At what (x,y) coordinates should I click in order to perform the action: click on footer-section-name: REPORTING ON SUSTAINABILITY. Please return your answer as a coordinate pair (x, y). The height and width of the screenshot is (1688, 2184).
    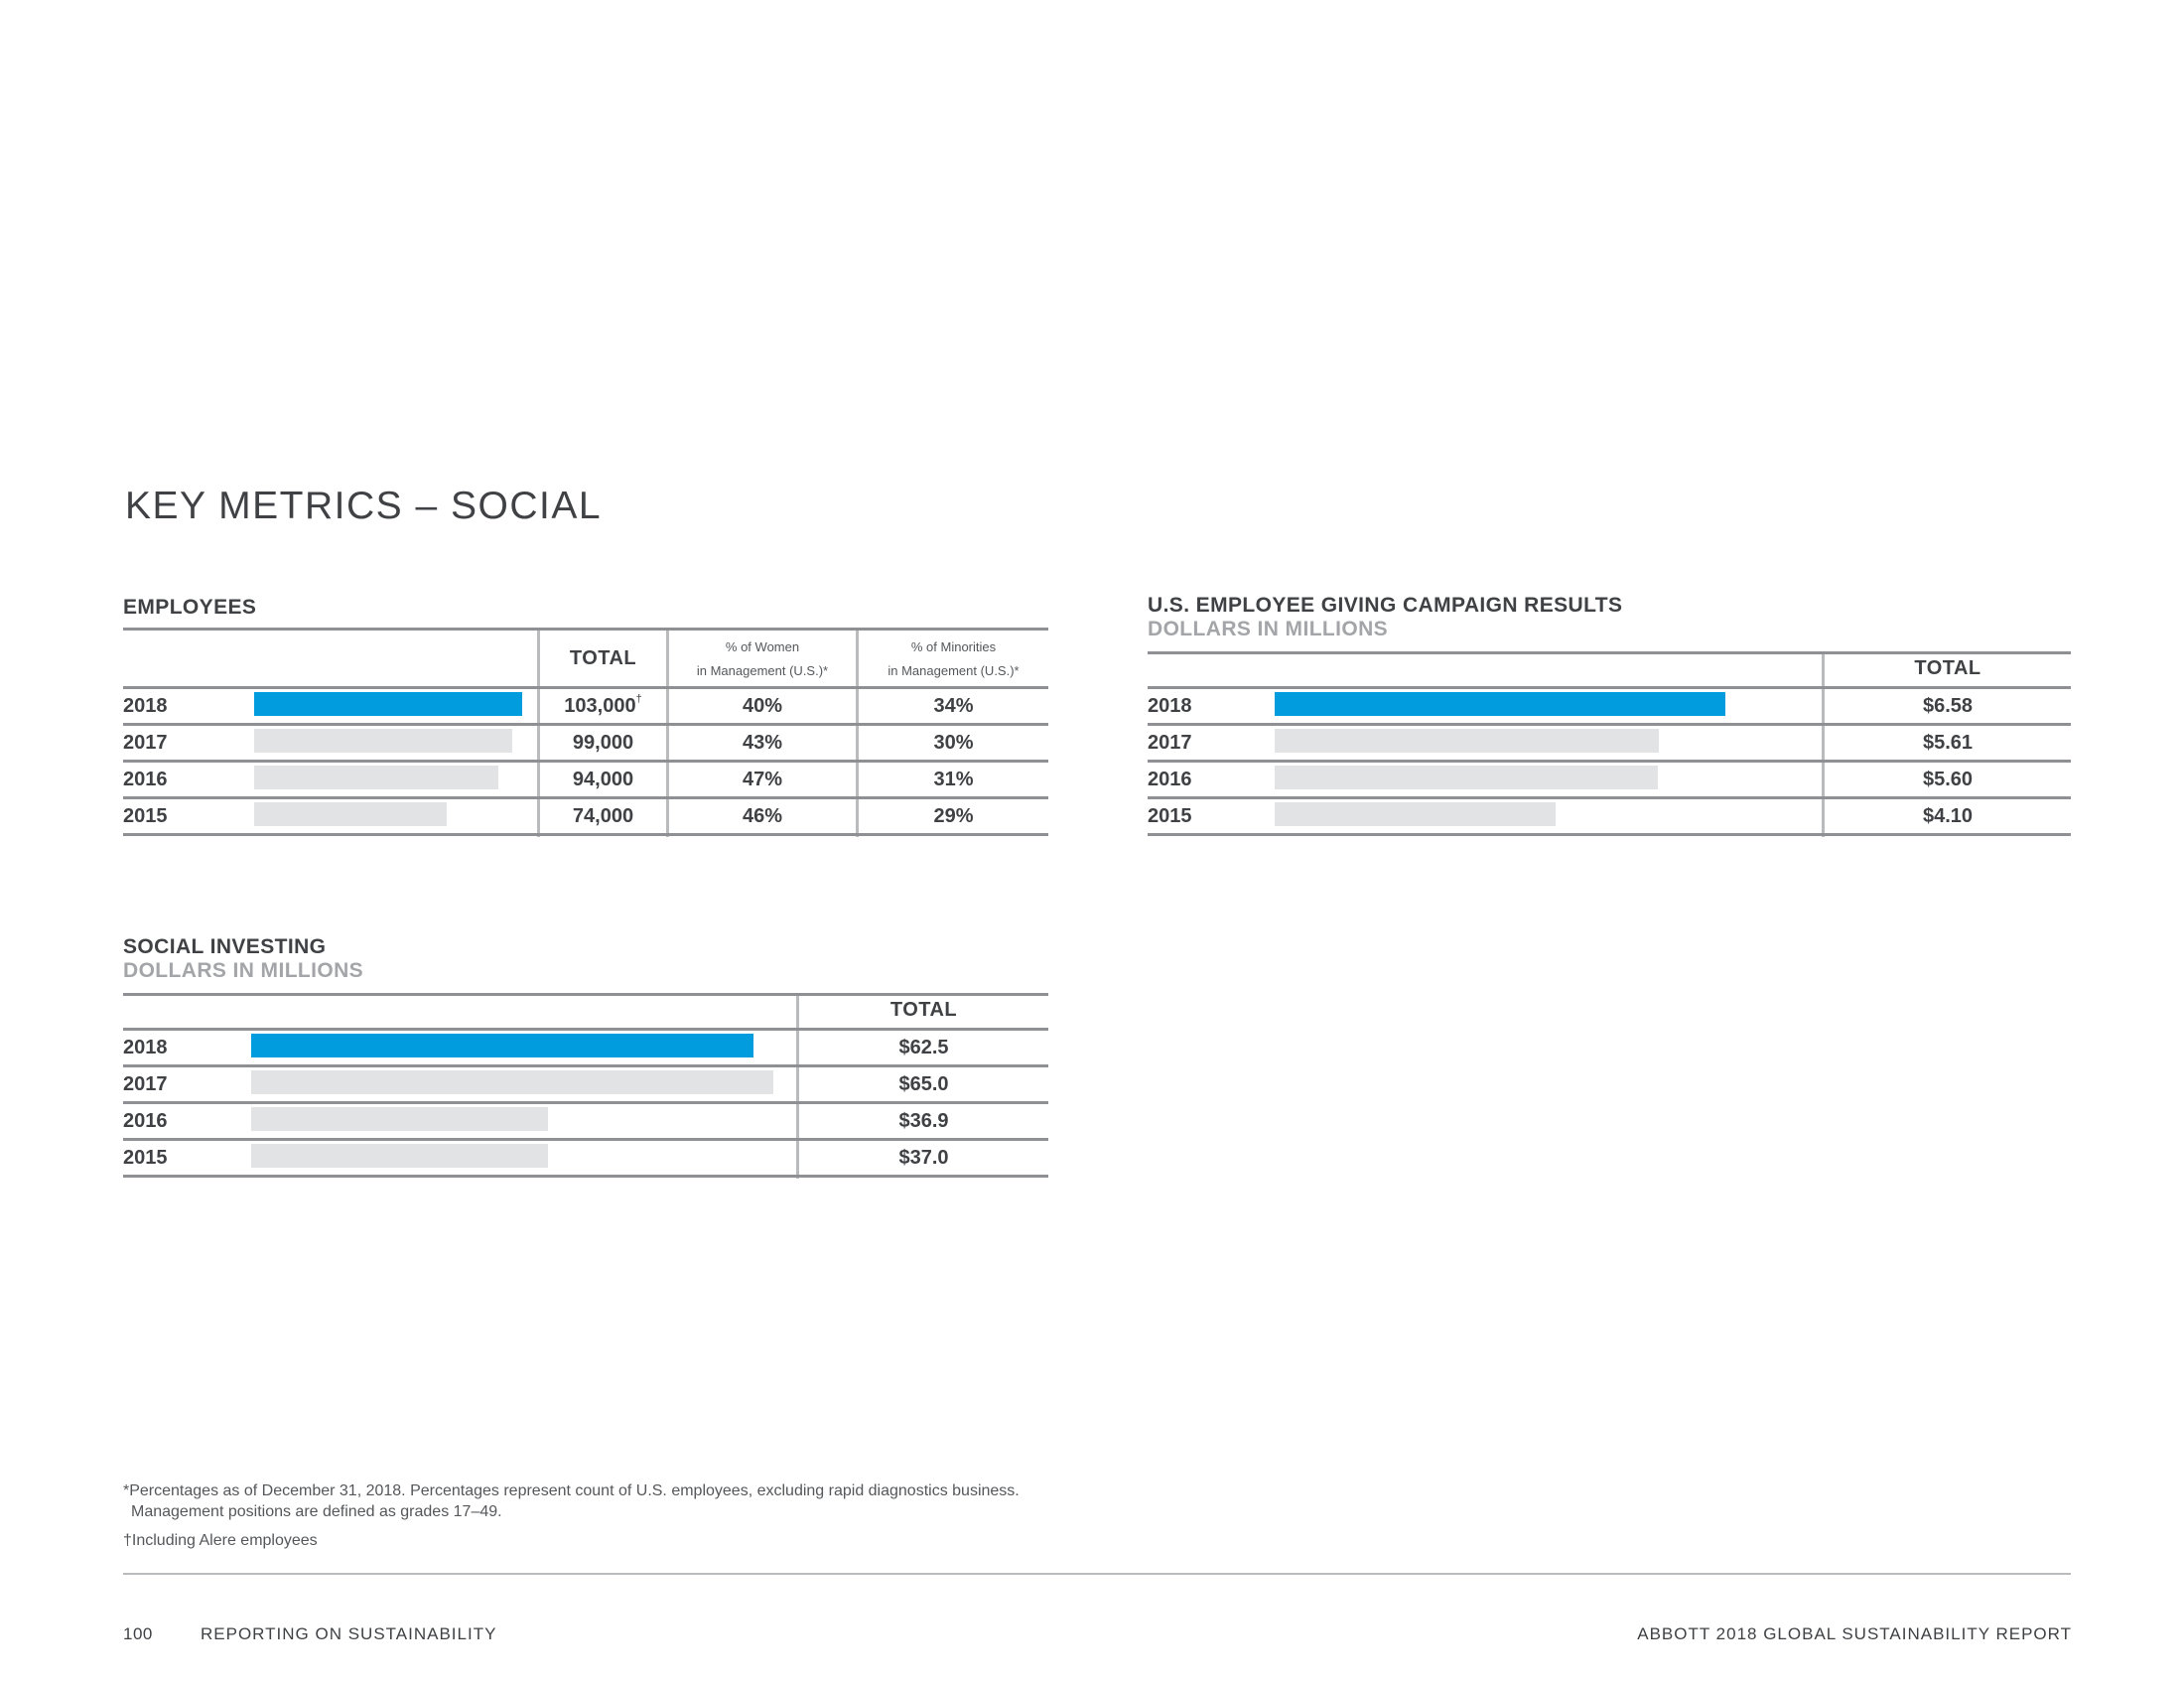
    Looking at the image, I should click on (349, 1633).